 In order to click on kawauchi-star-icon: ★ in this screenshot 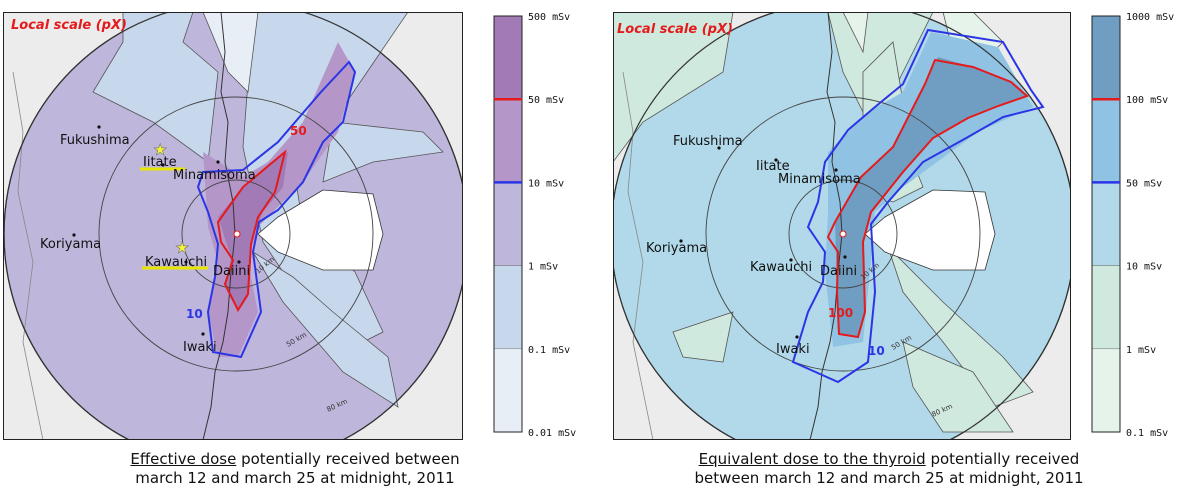, I will do `click(182, 247)`.